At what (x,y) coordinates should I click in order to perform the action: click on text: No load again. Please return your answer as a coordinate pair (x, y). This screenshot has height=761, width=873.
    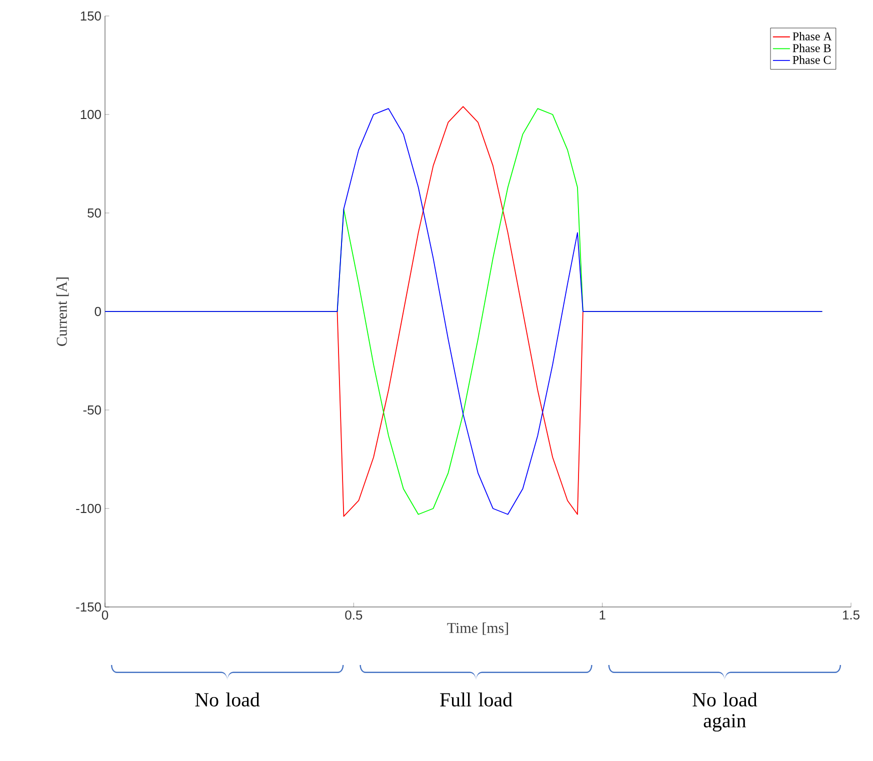
    Looking at the image, I should click on (725, 712).